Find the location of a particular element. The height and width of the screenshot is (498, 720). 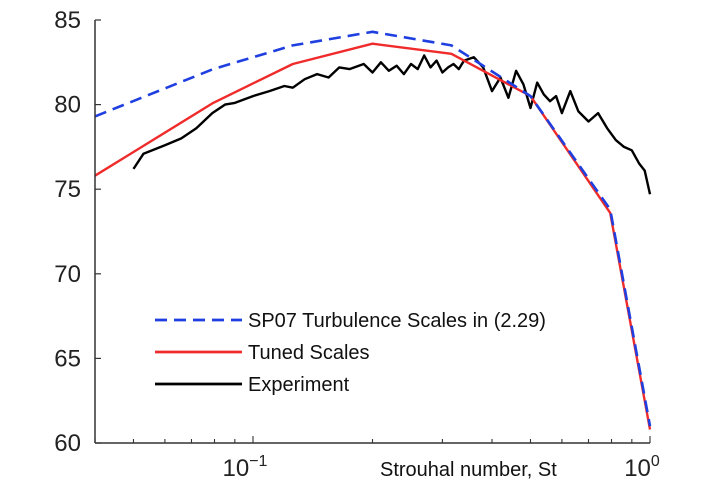

legend-label-tuned-scales: Tuned Scales is located at coordinates (309, 353).